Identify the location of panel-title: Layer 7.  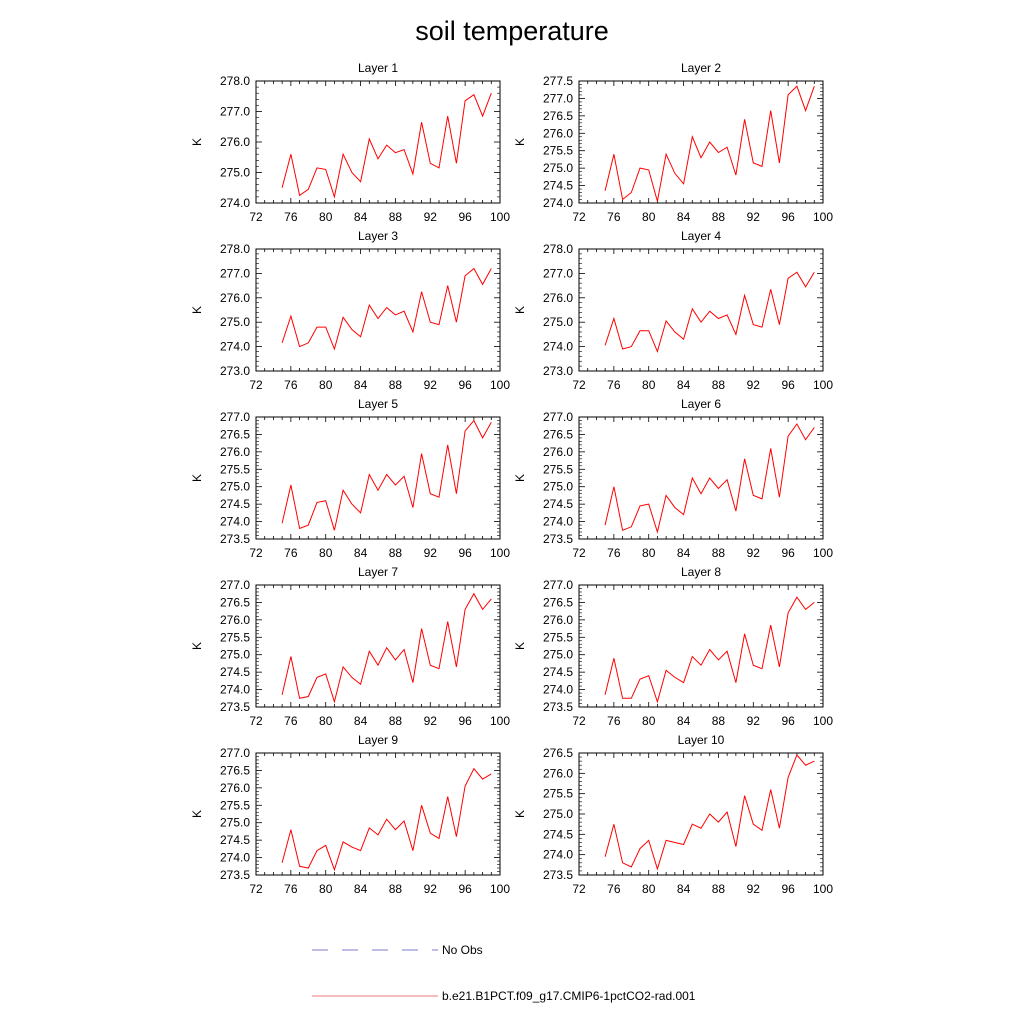
(378, 572).